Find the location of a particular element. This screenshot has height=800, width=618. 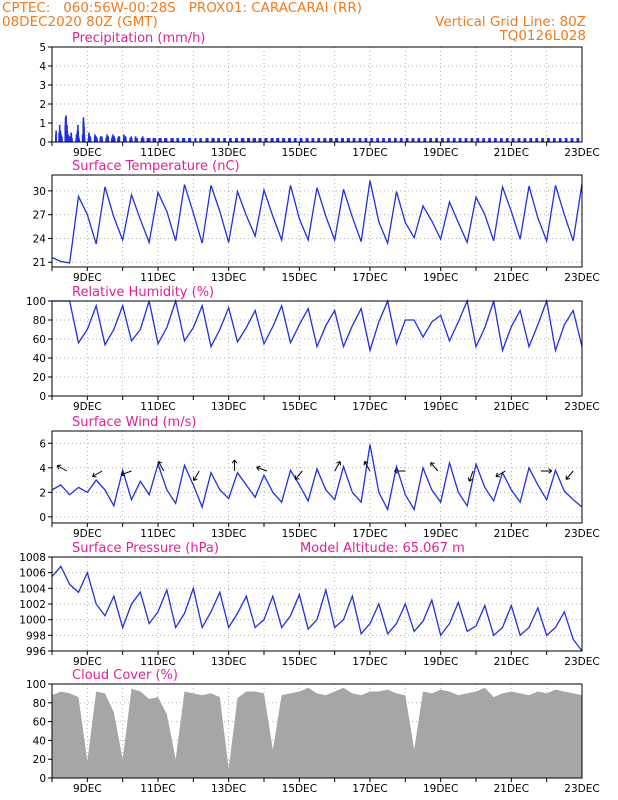

y-tick-label: 24 is located at coordinates (40, 239).